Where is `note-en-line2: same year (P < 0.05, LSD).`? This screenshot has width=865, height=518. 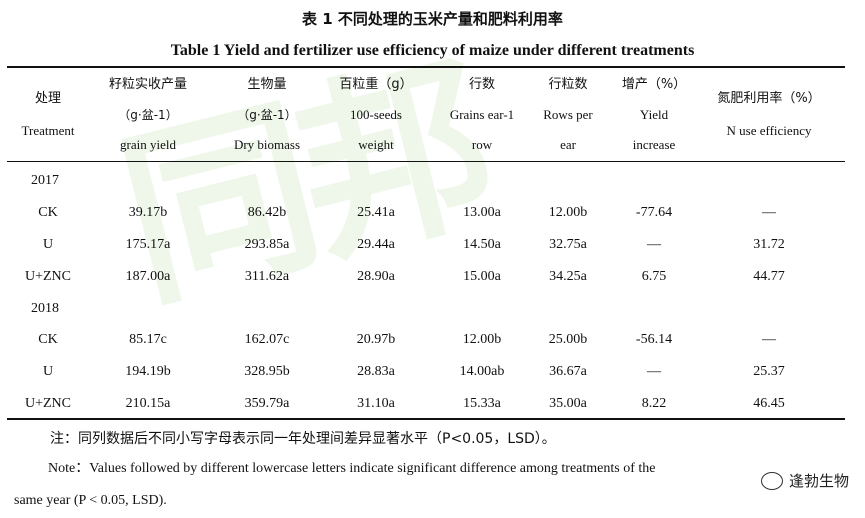
note-en-line2: same year (P < 0.05, LSD). is located at coordinates (90, 500).